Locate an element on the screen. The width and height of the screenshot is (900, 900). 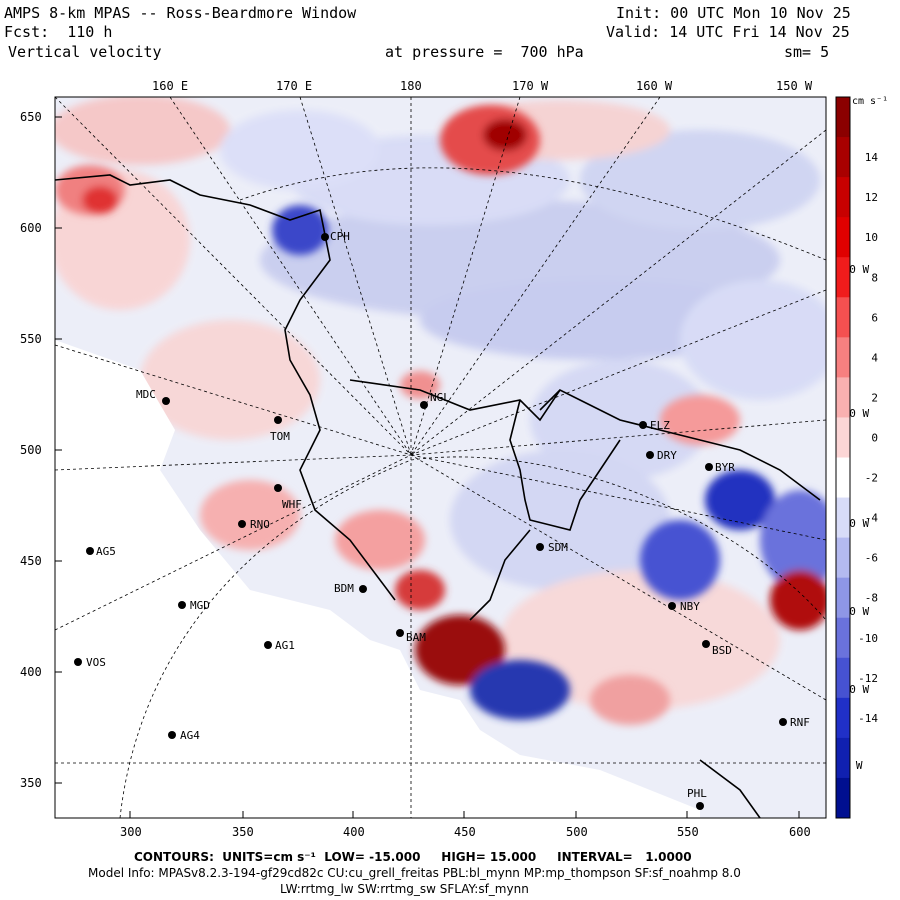
y-tick-label: 600 is located at coordinates (31, 228).